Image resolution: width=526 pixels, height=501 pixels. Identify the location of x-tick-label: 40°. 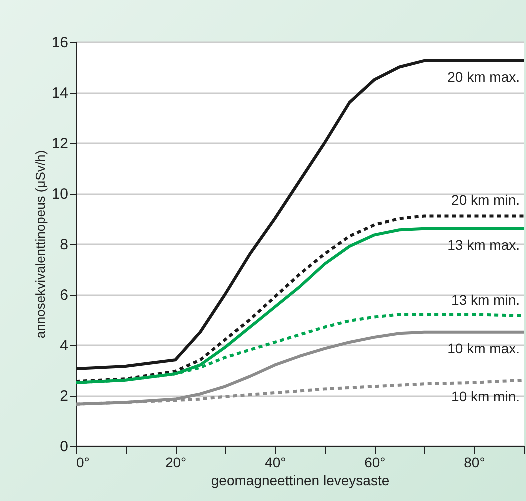
(275, 462).